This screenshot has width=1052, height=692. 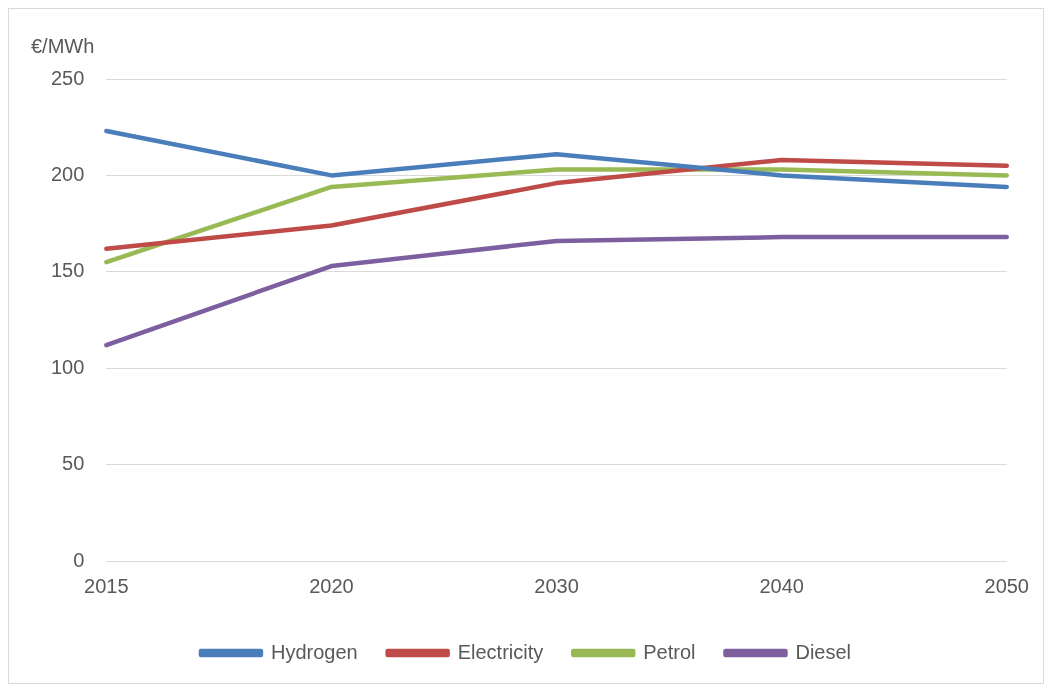 What do you see at coordinates (106, 585) in the screenshot?
I see `x-tick-label: 2015` at bounding box center [106, 585].